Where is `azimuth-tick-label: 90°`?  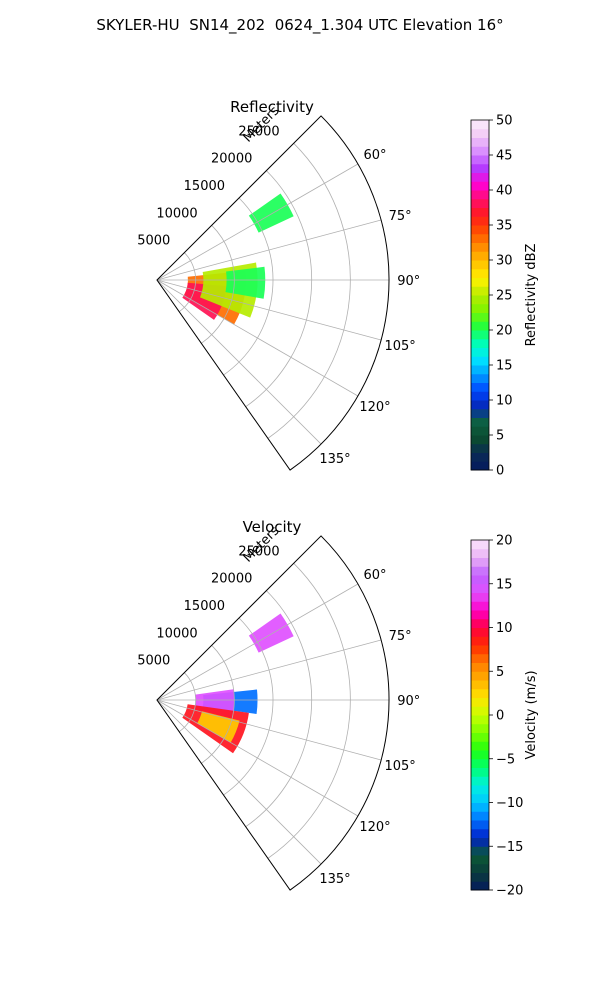
azimuth-tick-label: 90° is located at coordinates (408, 701).